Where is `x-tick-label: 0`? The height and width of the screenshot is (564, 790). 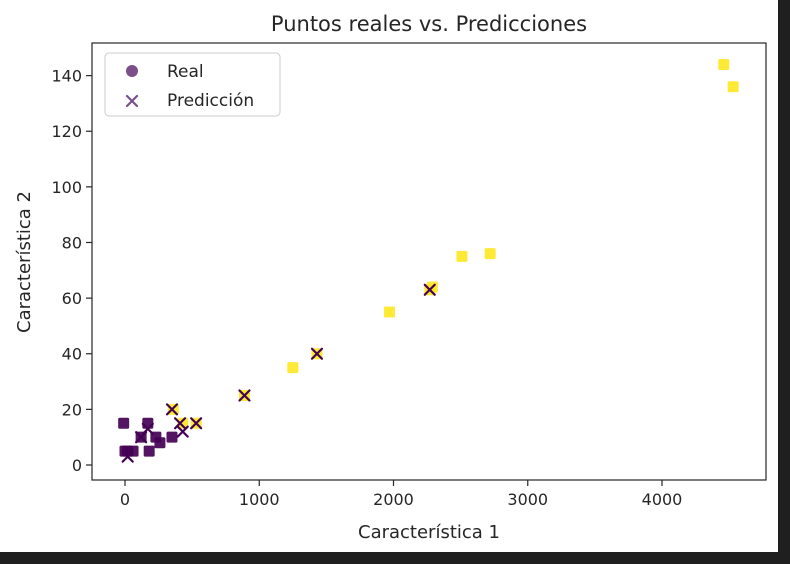
x-tick-label: 0 is located at coordinates (125, 499).